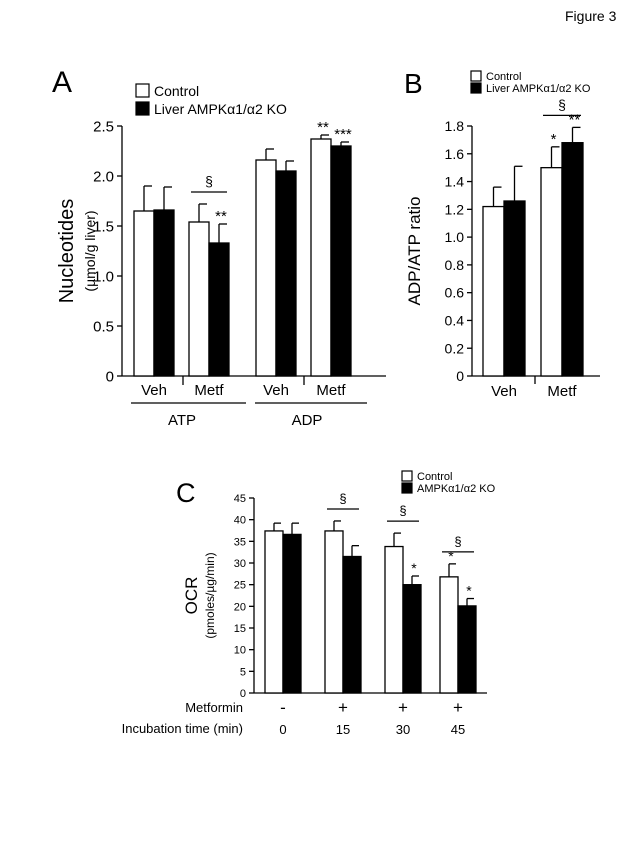  What do you see at coordinates (456, 489) in the screenshot?
I see `legend-label-ko: AMPKα1/α2 KO` at bounding box center [456, 489].